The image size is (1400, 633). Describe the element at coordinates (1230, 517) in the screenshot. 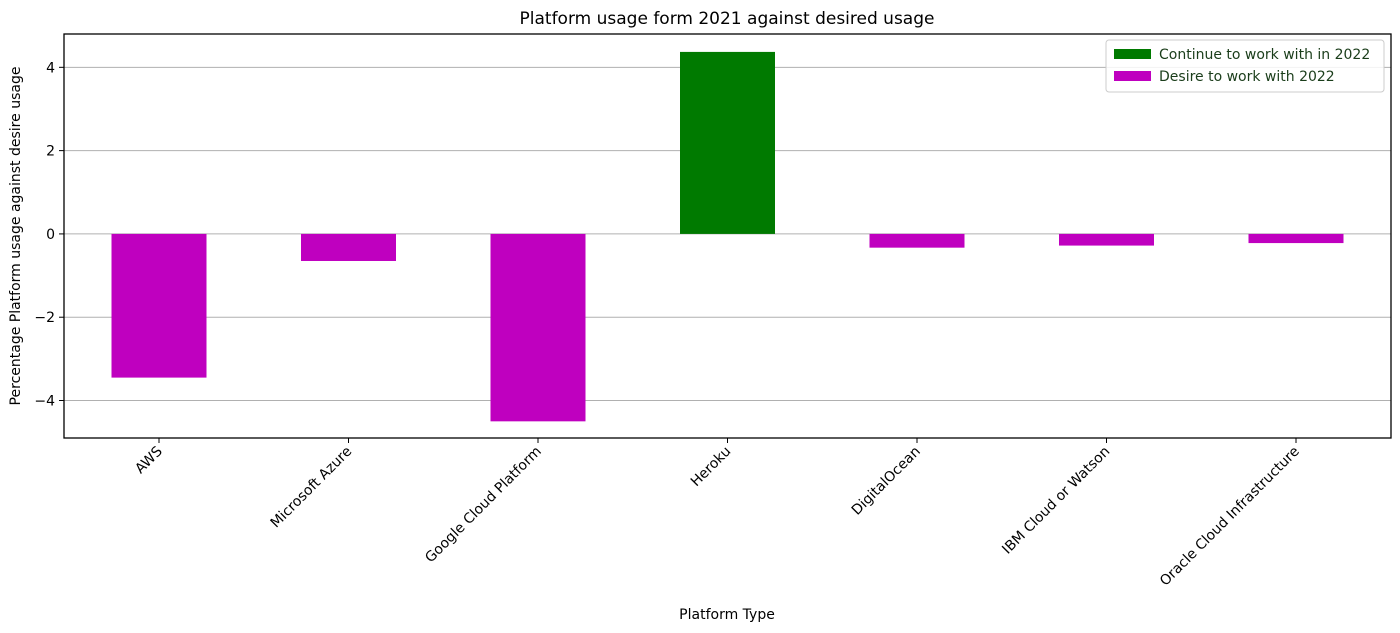

I see `x-tick-label: Oracle Cloud Infrastructure` at that location.